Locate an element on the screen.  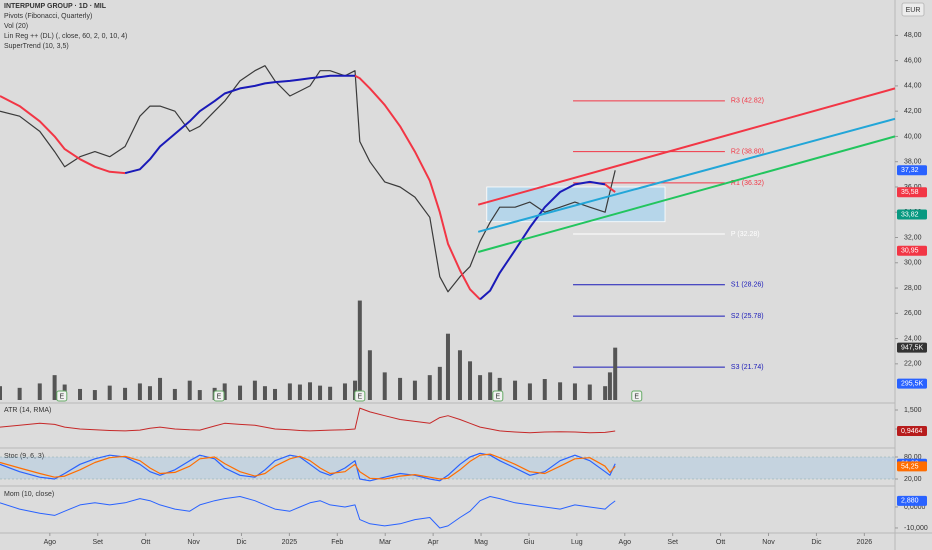
y-tick-label: 22,00 is located at coordinates (913, 364).